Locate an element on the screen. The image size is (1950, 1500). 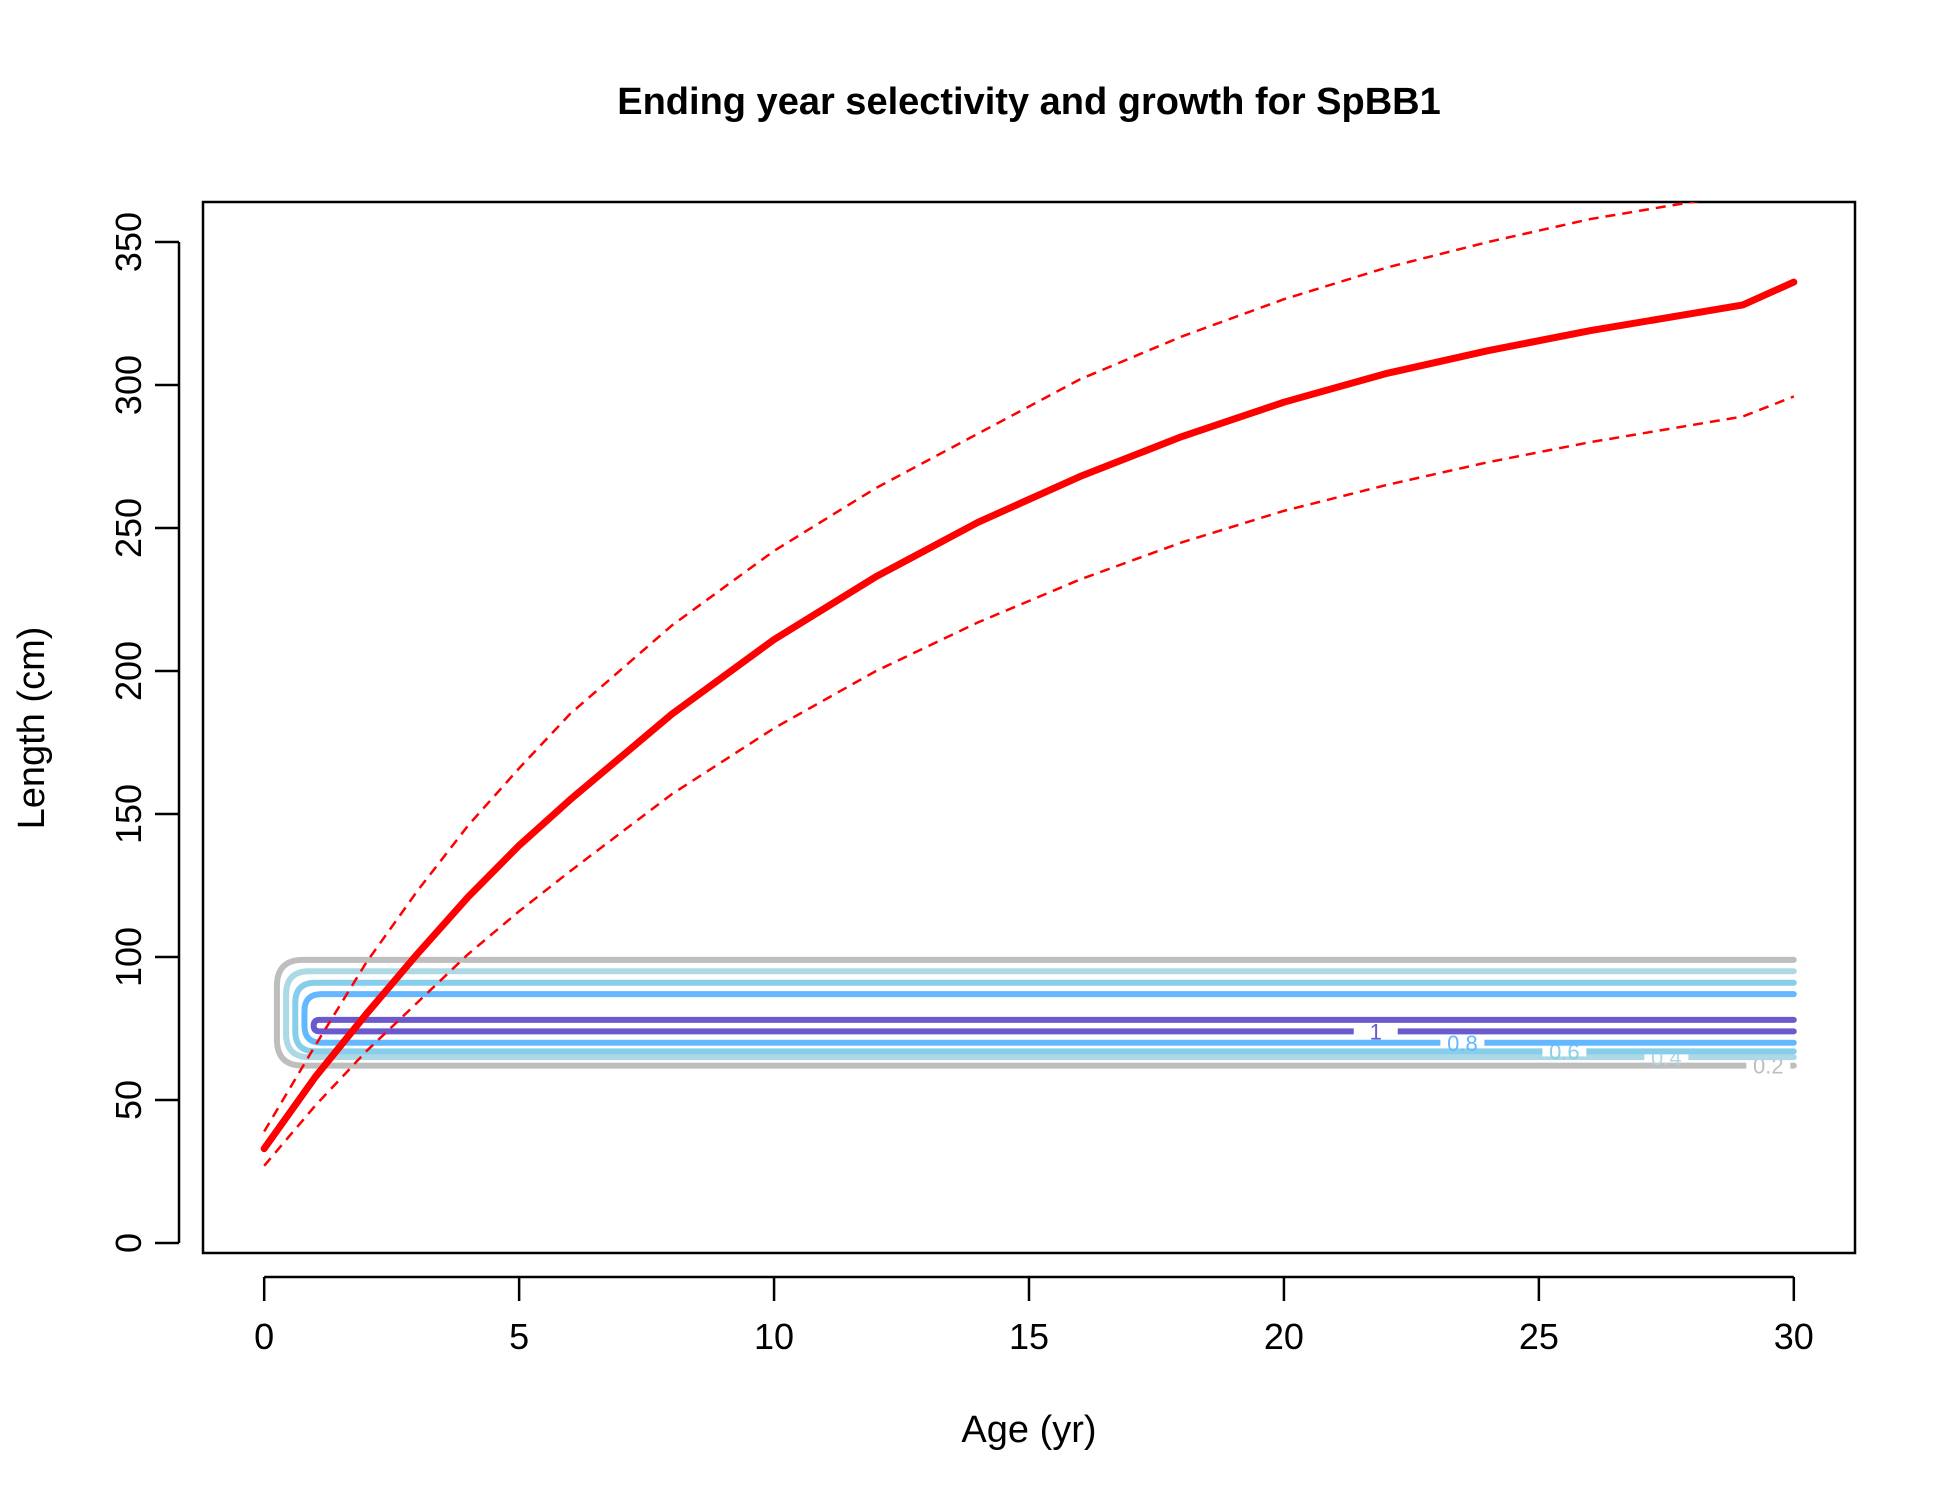
y-tick-label: 150 is located at coordinates (128, 814).